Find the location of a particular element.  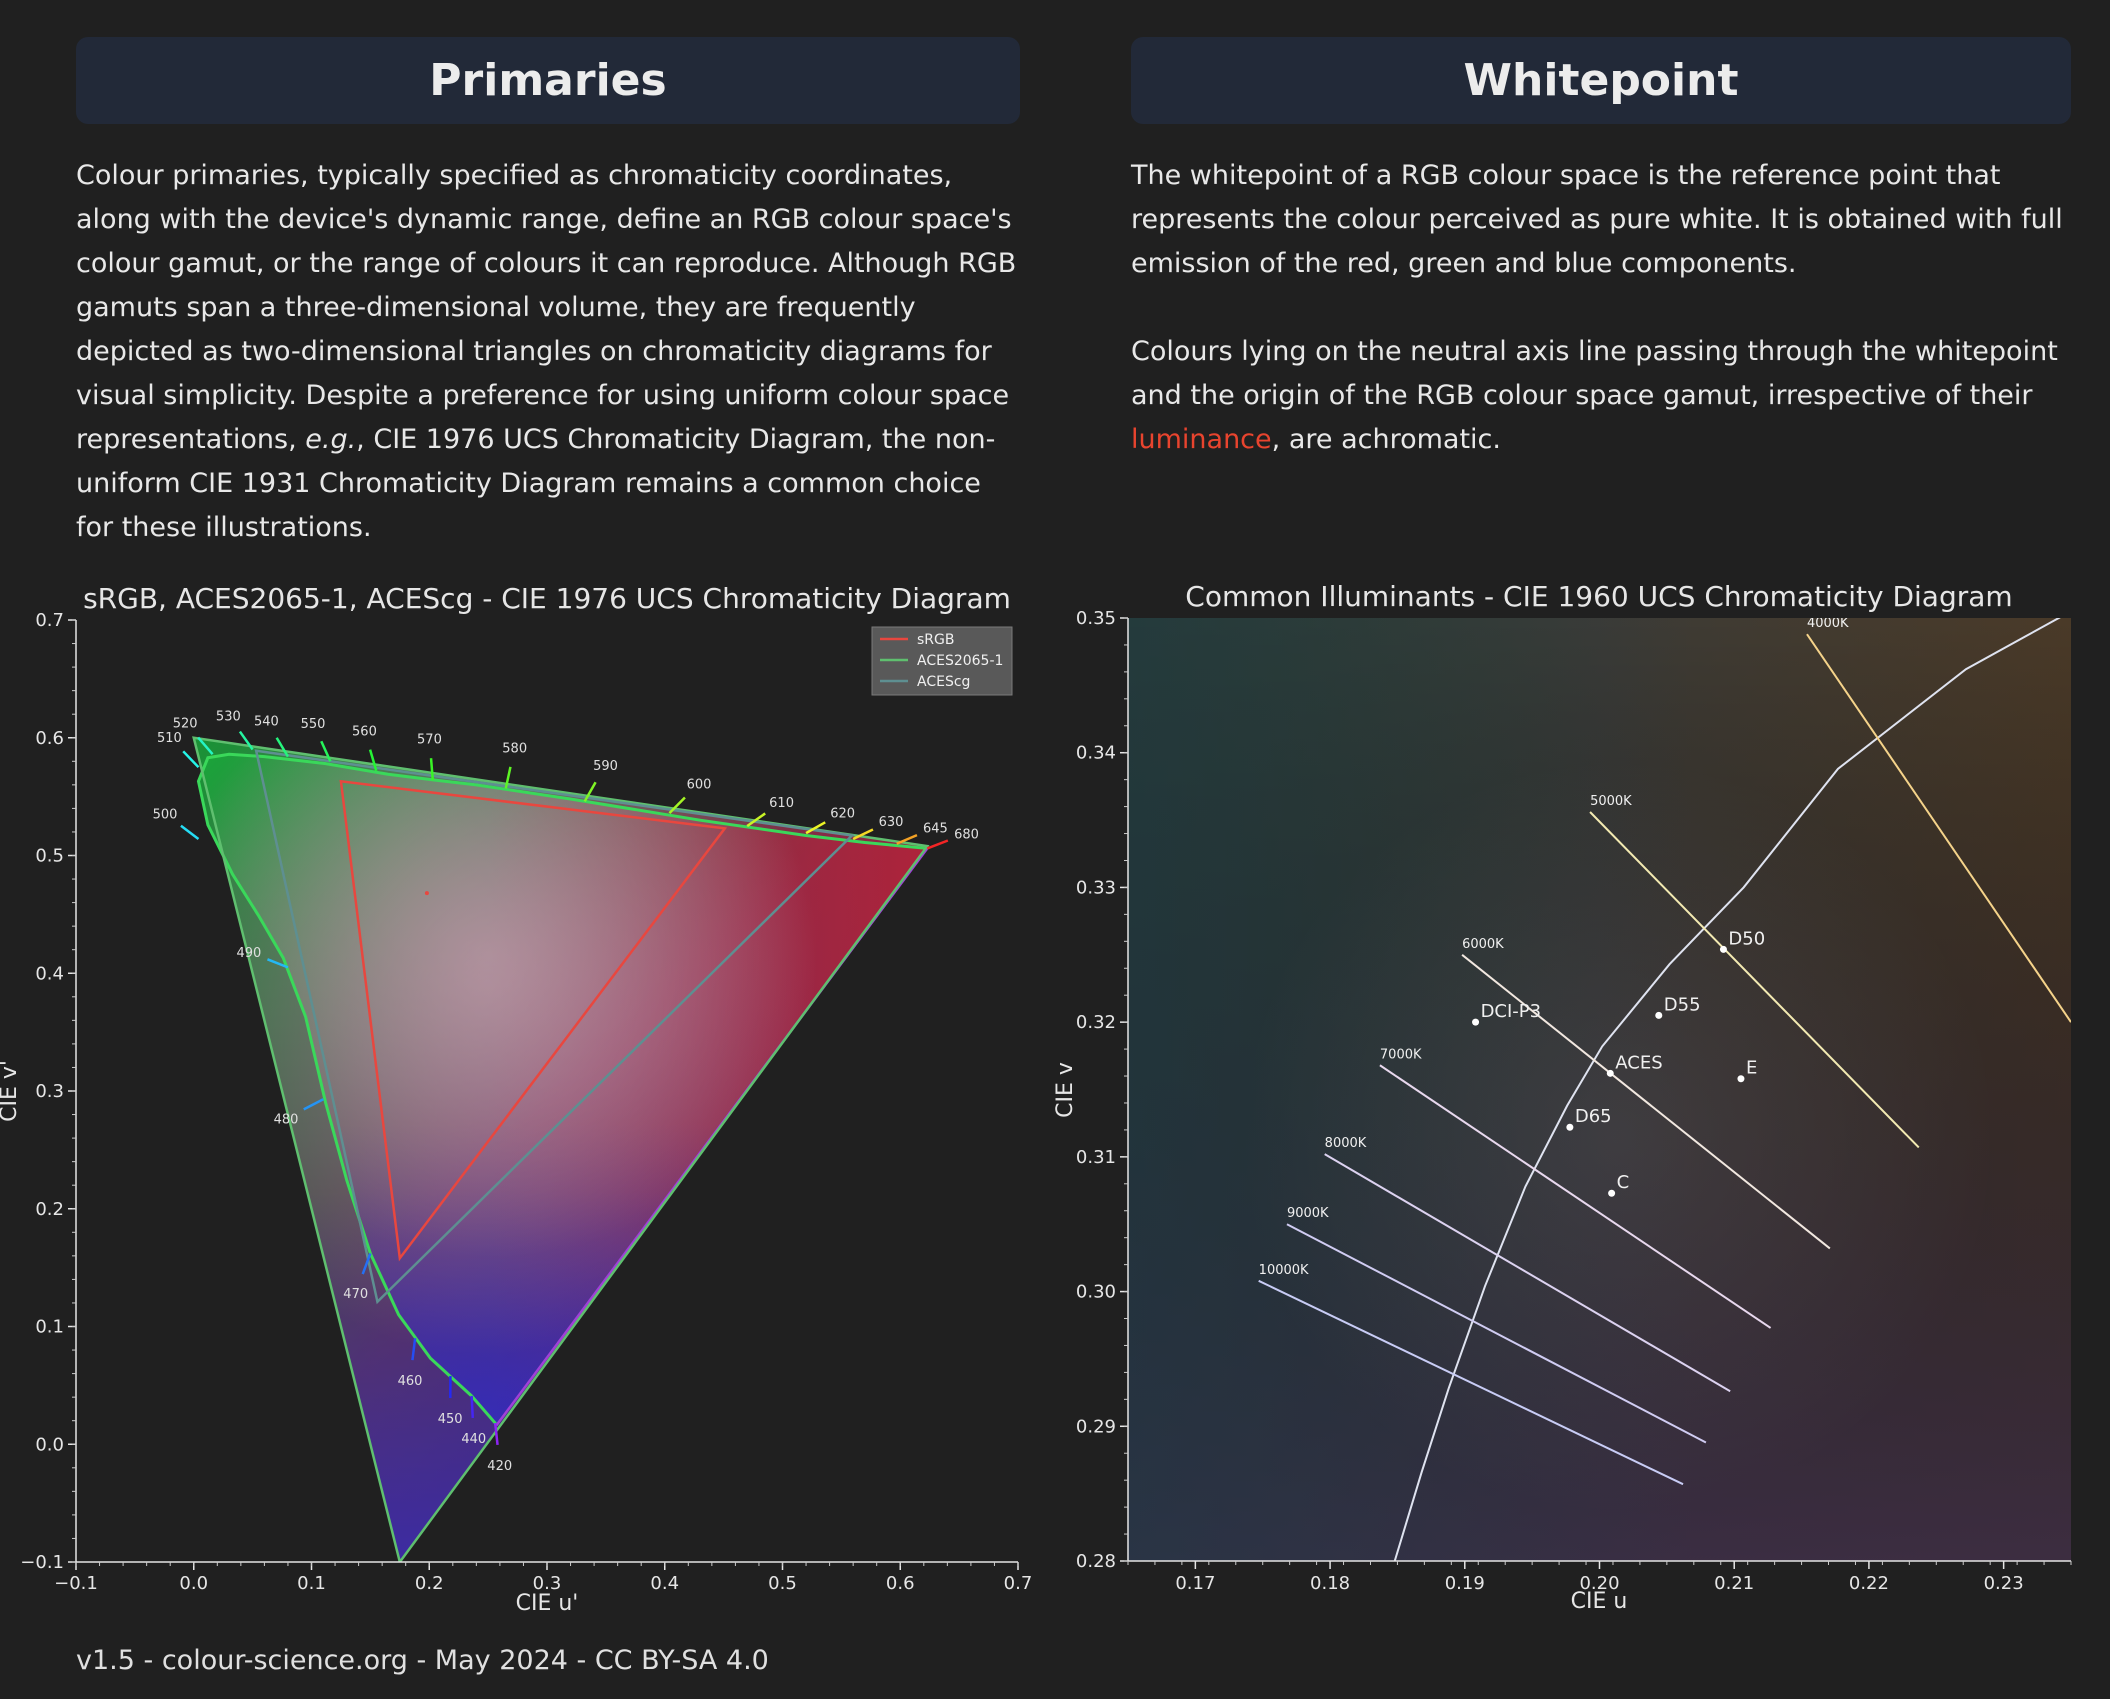

chart2-xlabel: CIE u is located at coordinates (1599, 1601).